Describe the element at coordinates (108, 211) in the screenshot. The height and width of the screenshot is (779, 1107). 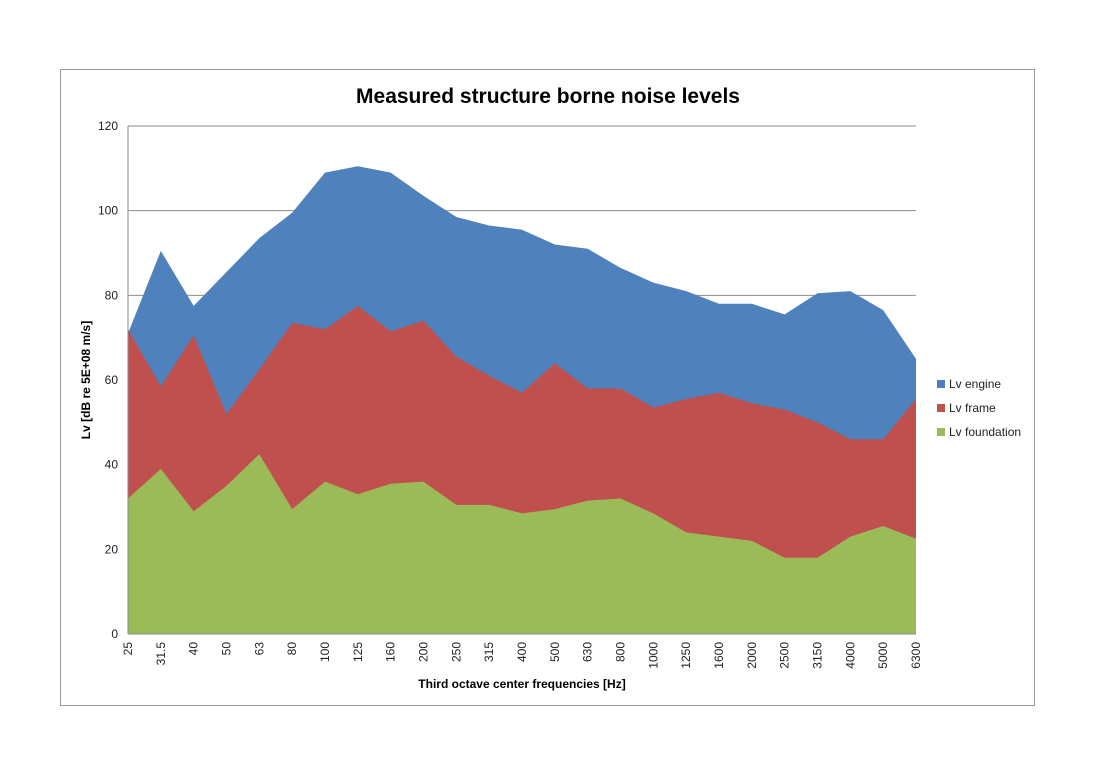
I see `y-tick-label: 100` at that location.